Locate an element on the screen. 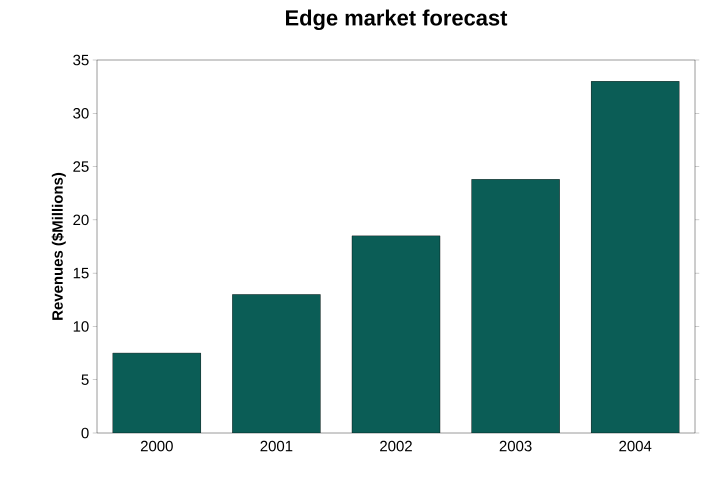 This screenshot has width=720, height=498. x-tick-label: 2003 is located at coordinates (516, 446).